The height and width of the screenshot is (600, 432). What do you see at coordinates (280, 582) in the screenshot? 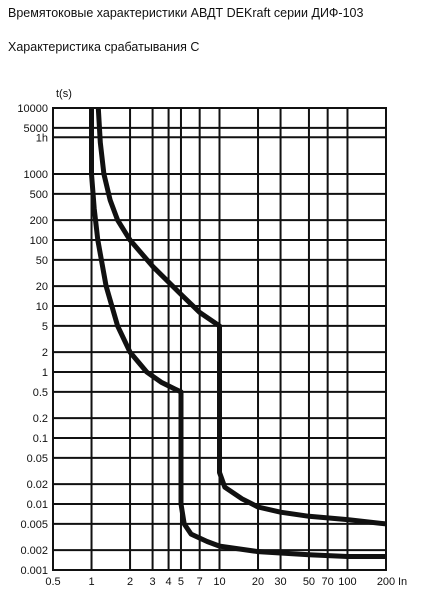
I see `x-tick-label: 30` at bounding box center [280, 582].